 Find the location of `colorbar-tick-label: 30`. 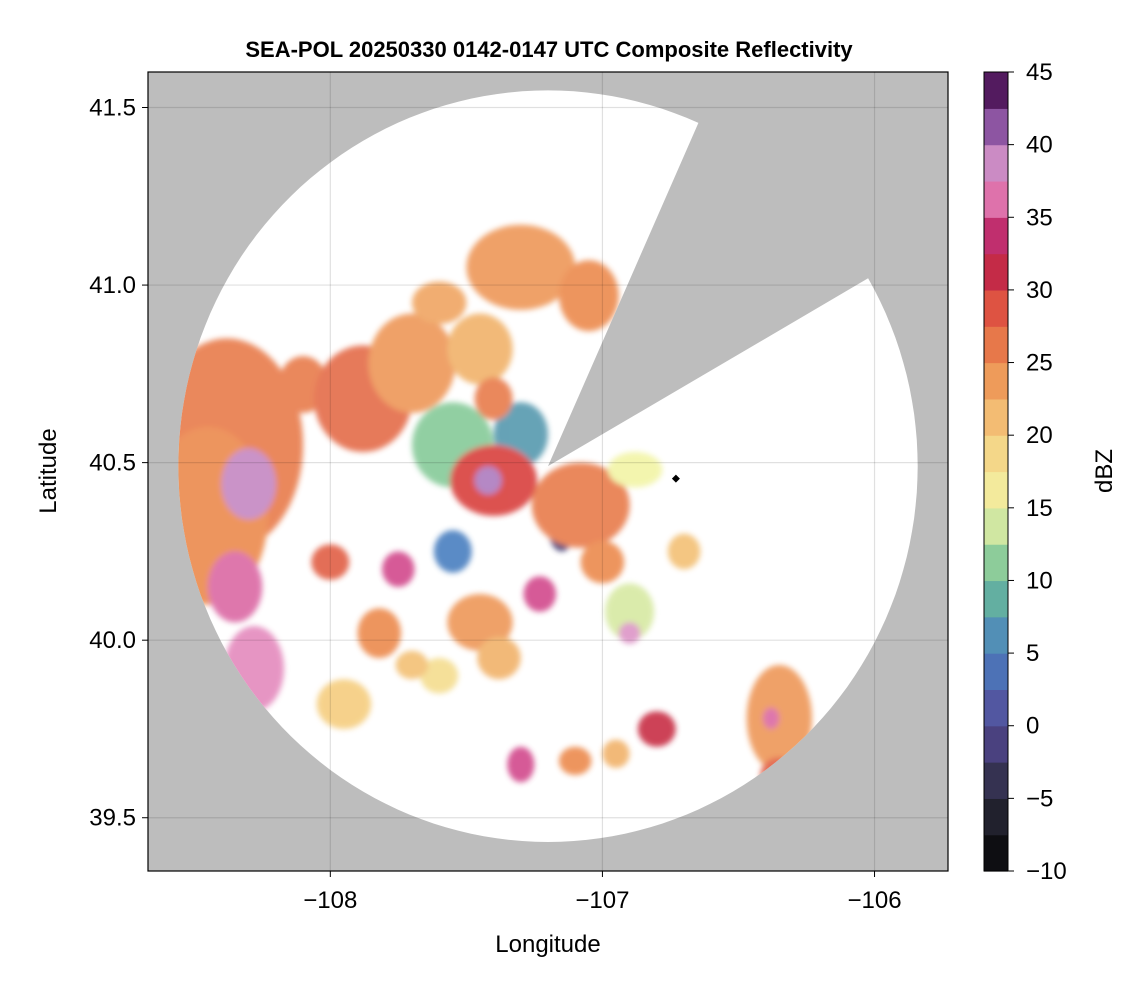

colorbar-tick-label: 30 is located at coordinates (1039, 290).